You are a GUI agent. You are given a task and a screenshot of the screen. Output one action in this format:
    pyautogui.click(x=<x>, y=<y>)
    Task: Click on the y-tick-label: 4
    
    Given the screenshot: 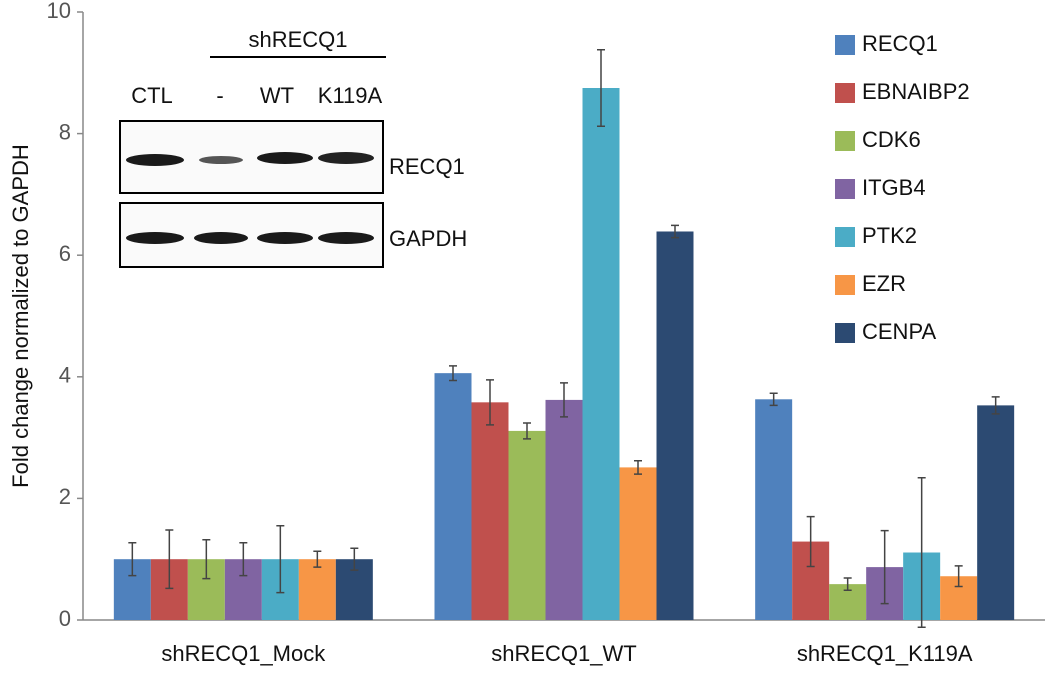 What is the action you would take?
    pyautogui.click(x=65, y=375)
    